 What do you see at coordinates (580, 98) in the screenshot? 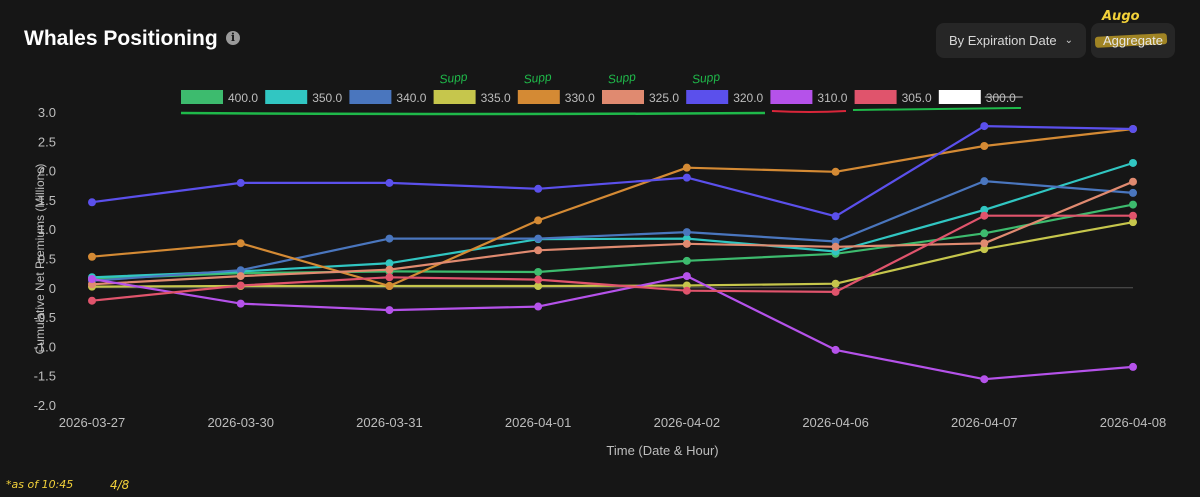
I see `legend-label-330.0: 330.0` at bounding box center [580, 98].